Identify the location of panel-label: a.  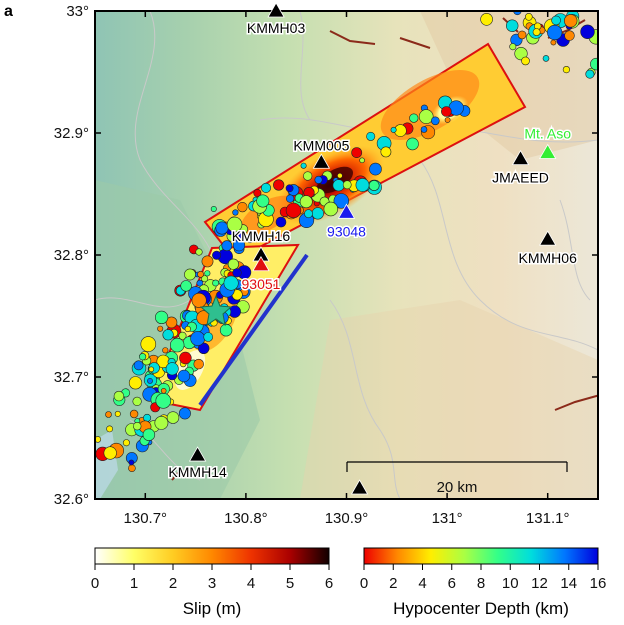
(8, 11).